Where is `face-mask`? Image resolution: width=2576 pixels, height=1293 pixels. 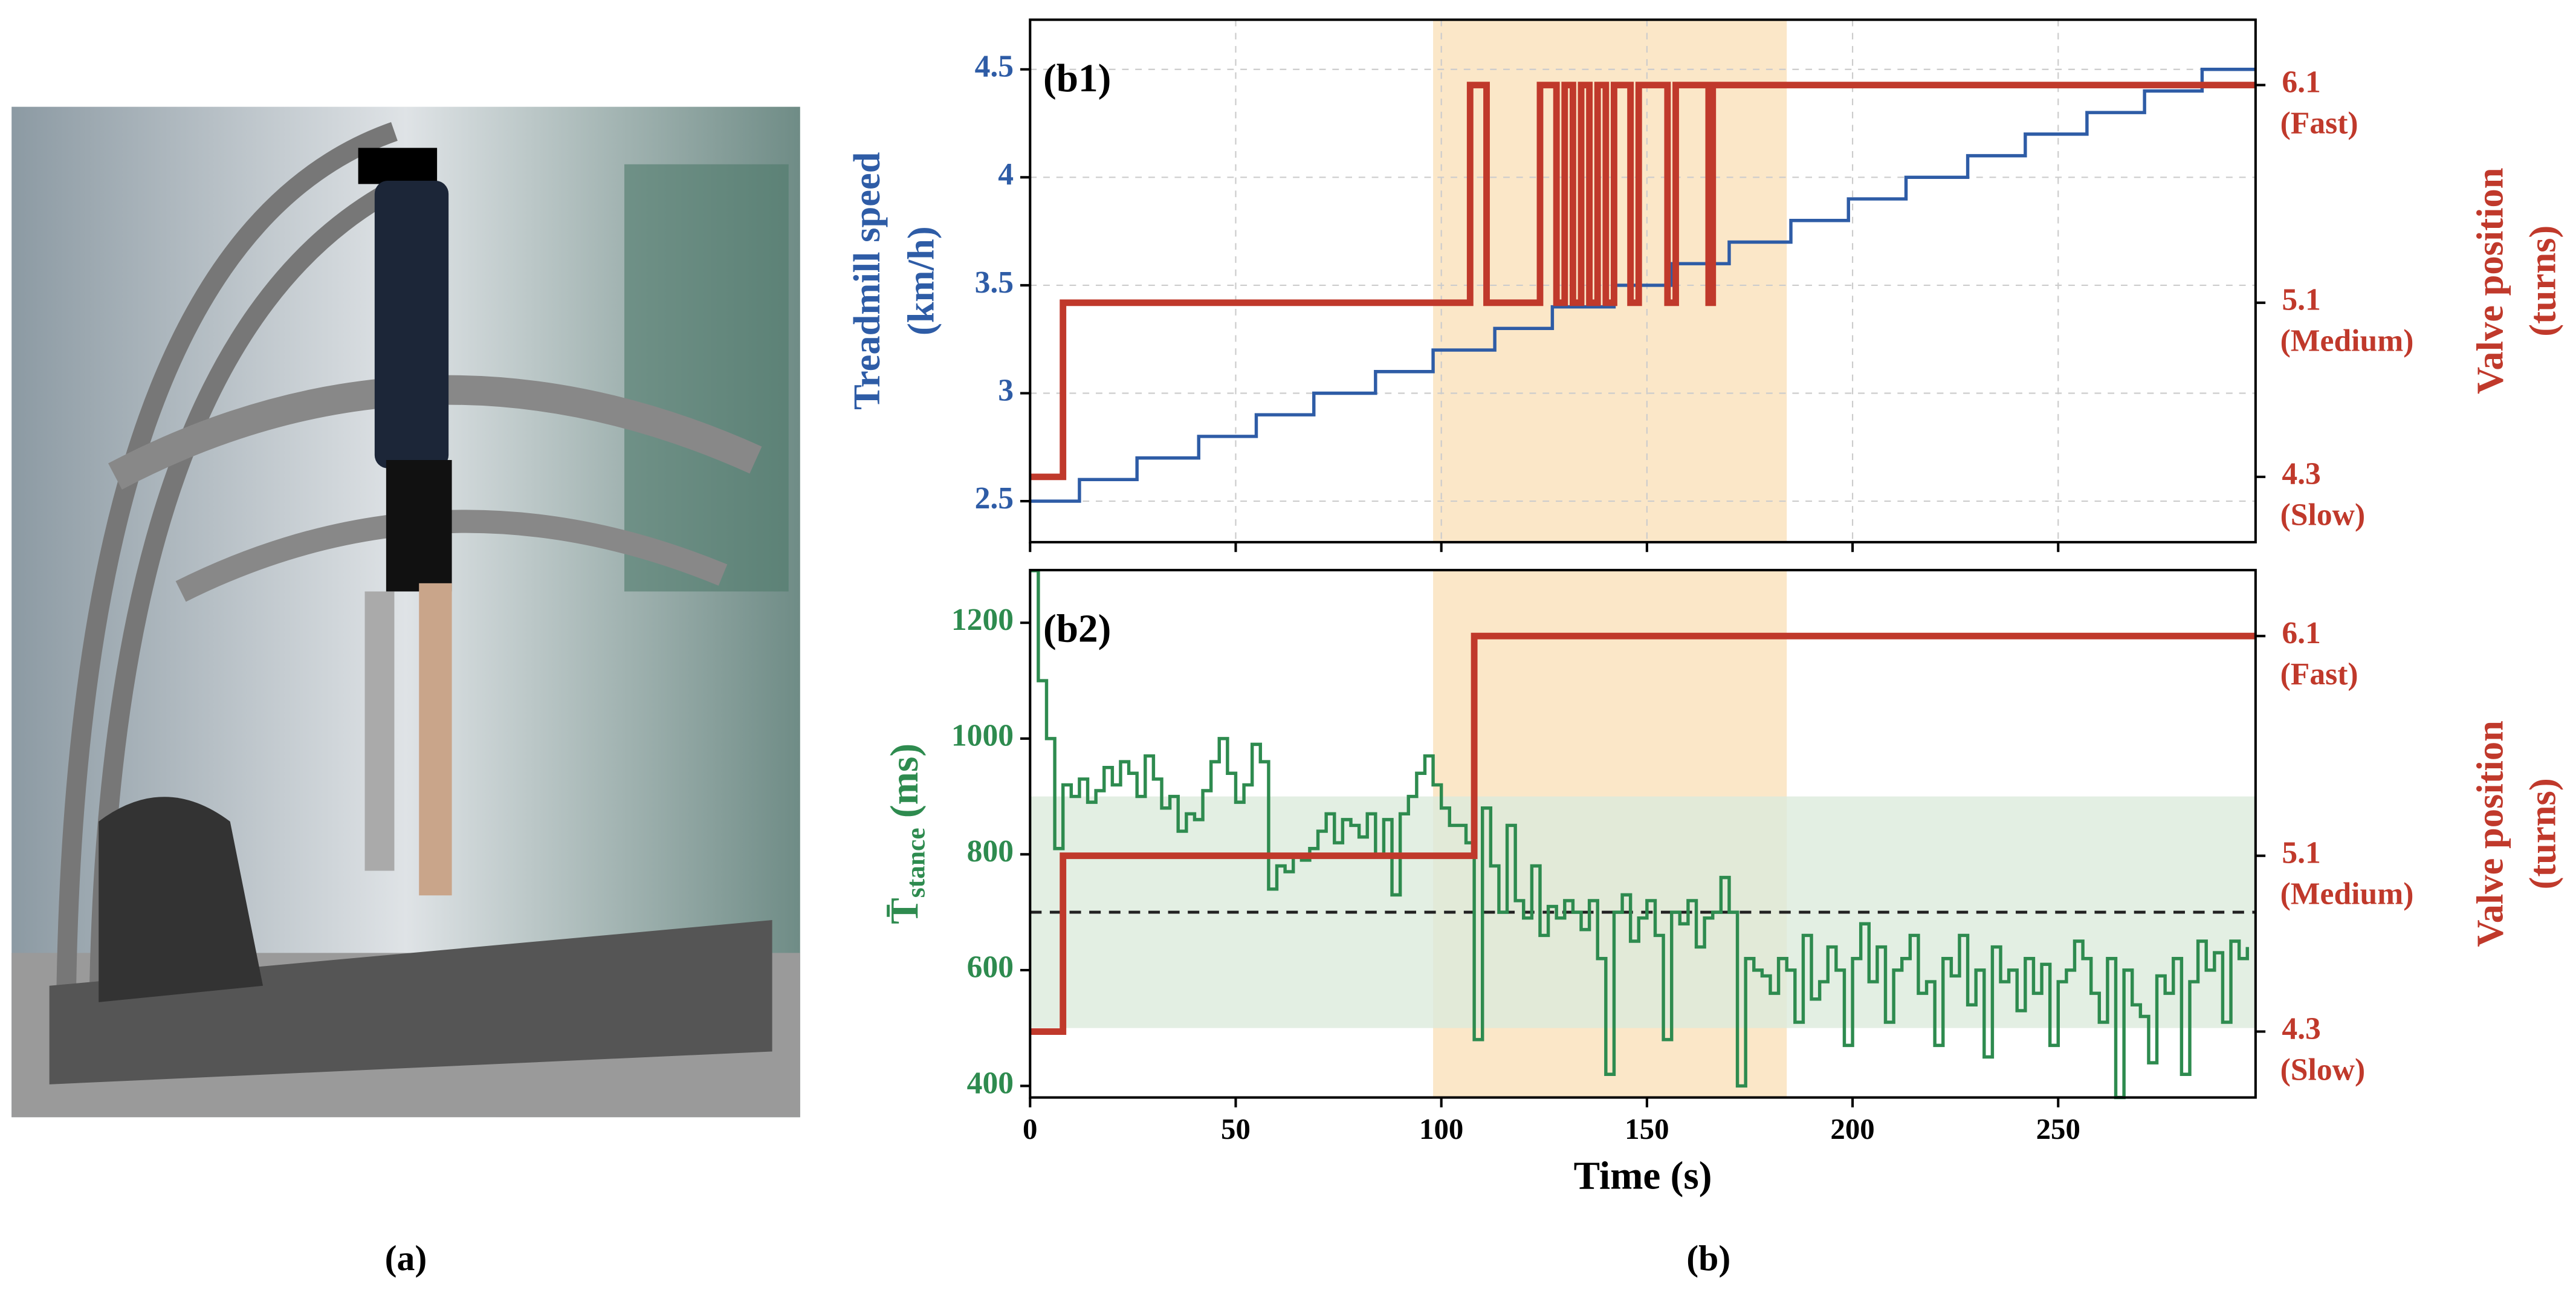
face-mask is located at coordinates (398, 165).